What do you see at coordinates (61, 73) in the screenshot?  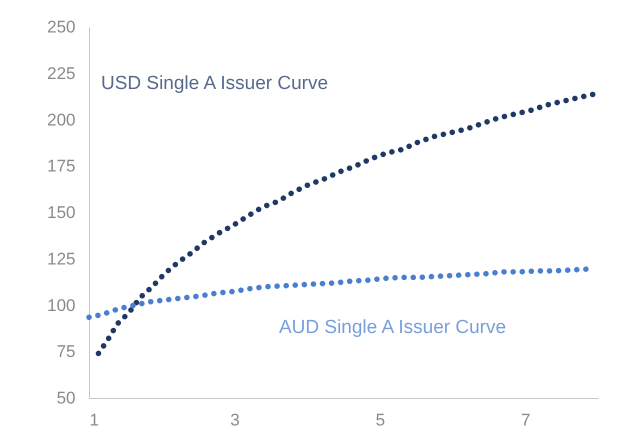 I see `y-tick-label: 225` at bounding box center [61, 73].